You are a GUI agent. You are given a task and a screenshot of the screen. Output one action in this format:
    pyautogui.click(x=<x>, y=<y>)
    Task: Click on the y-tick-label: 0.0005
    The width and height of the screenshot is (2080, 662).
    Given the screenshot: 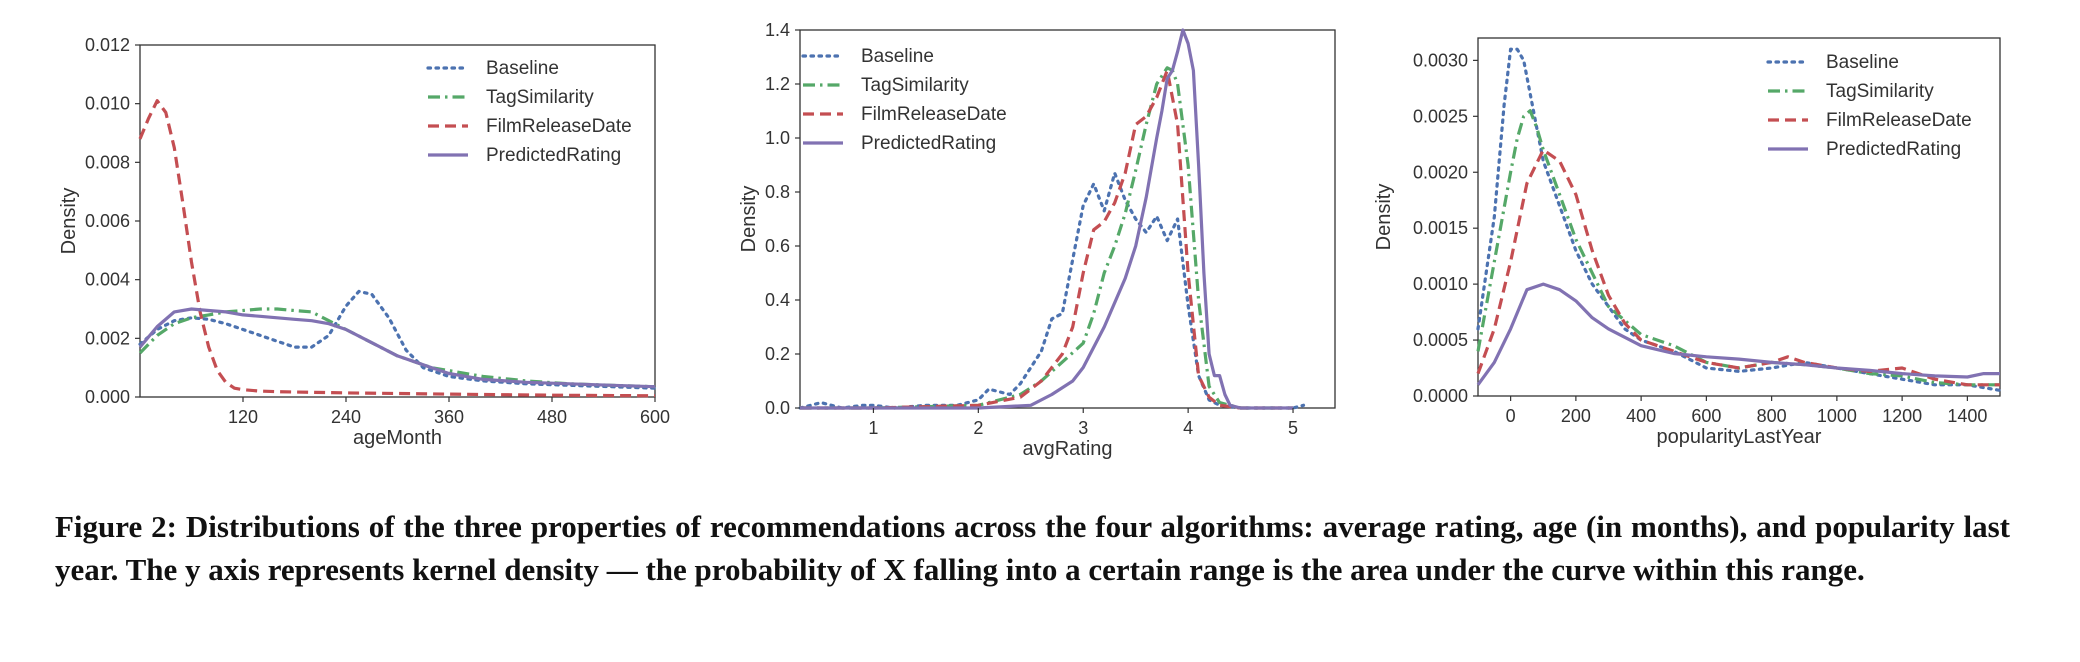 What is the action you would take?
    pyautogui.click(x=1440, y=340)
    